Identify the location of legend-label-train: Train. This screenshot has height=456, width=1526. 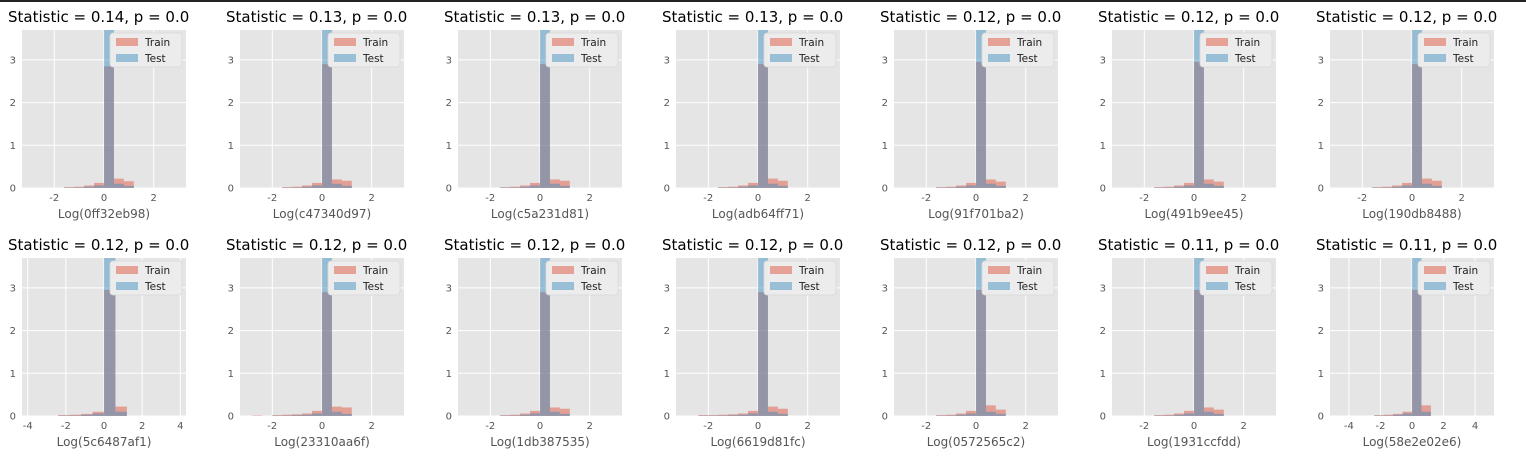
(811, 43).